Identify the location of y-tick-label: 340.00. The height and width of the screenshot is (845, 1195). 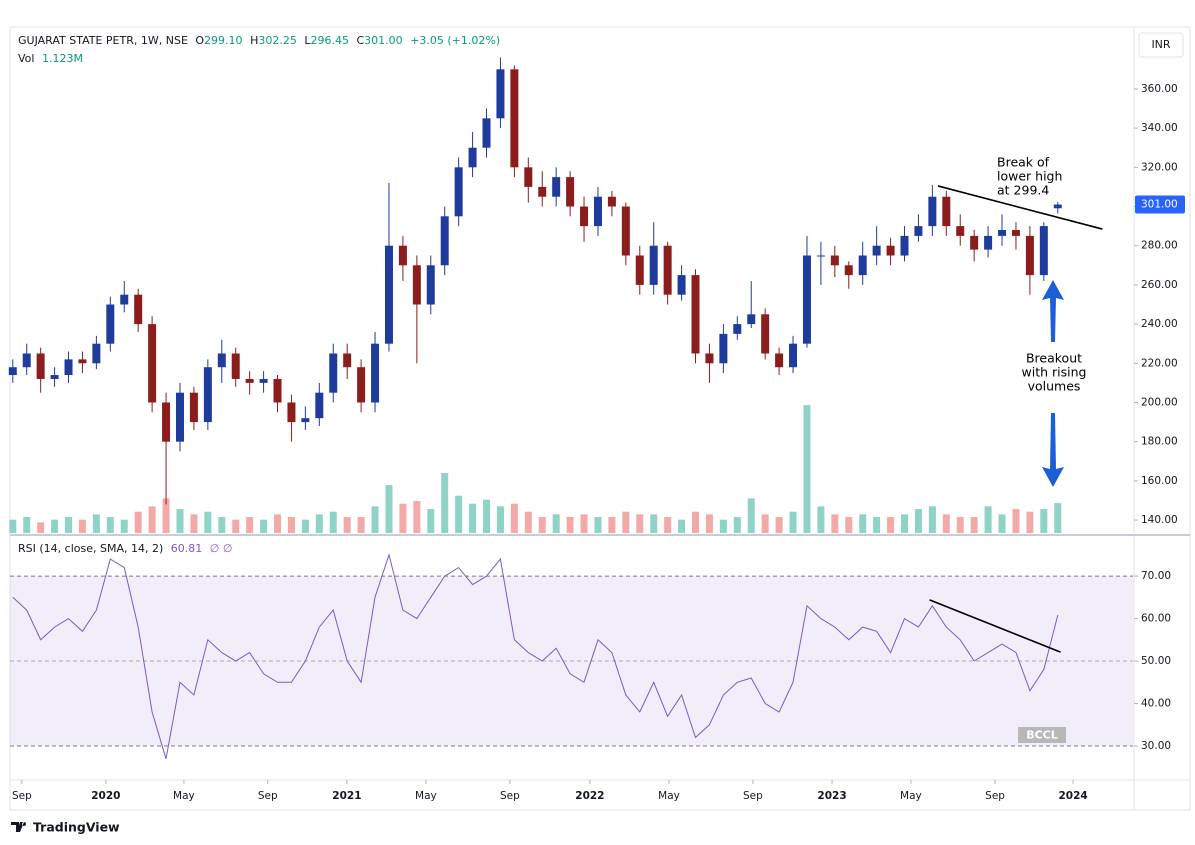
(1159, 128).